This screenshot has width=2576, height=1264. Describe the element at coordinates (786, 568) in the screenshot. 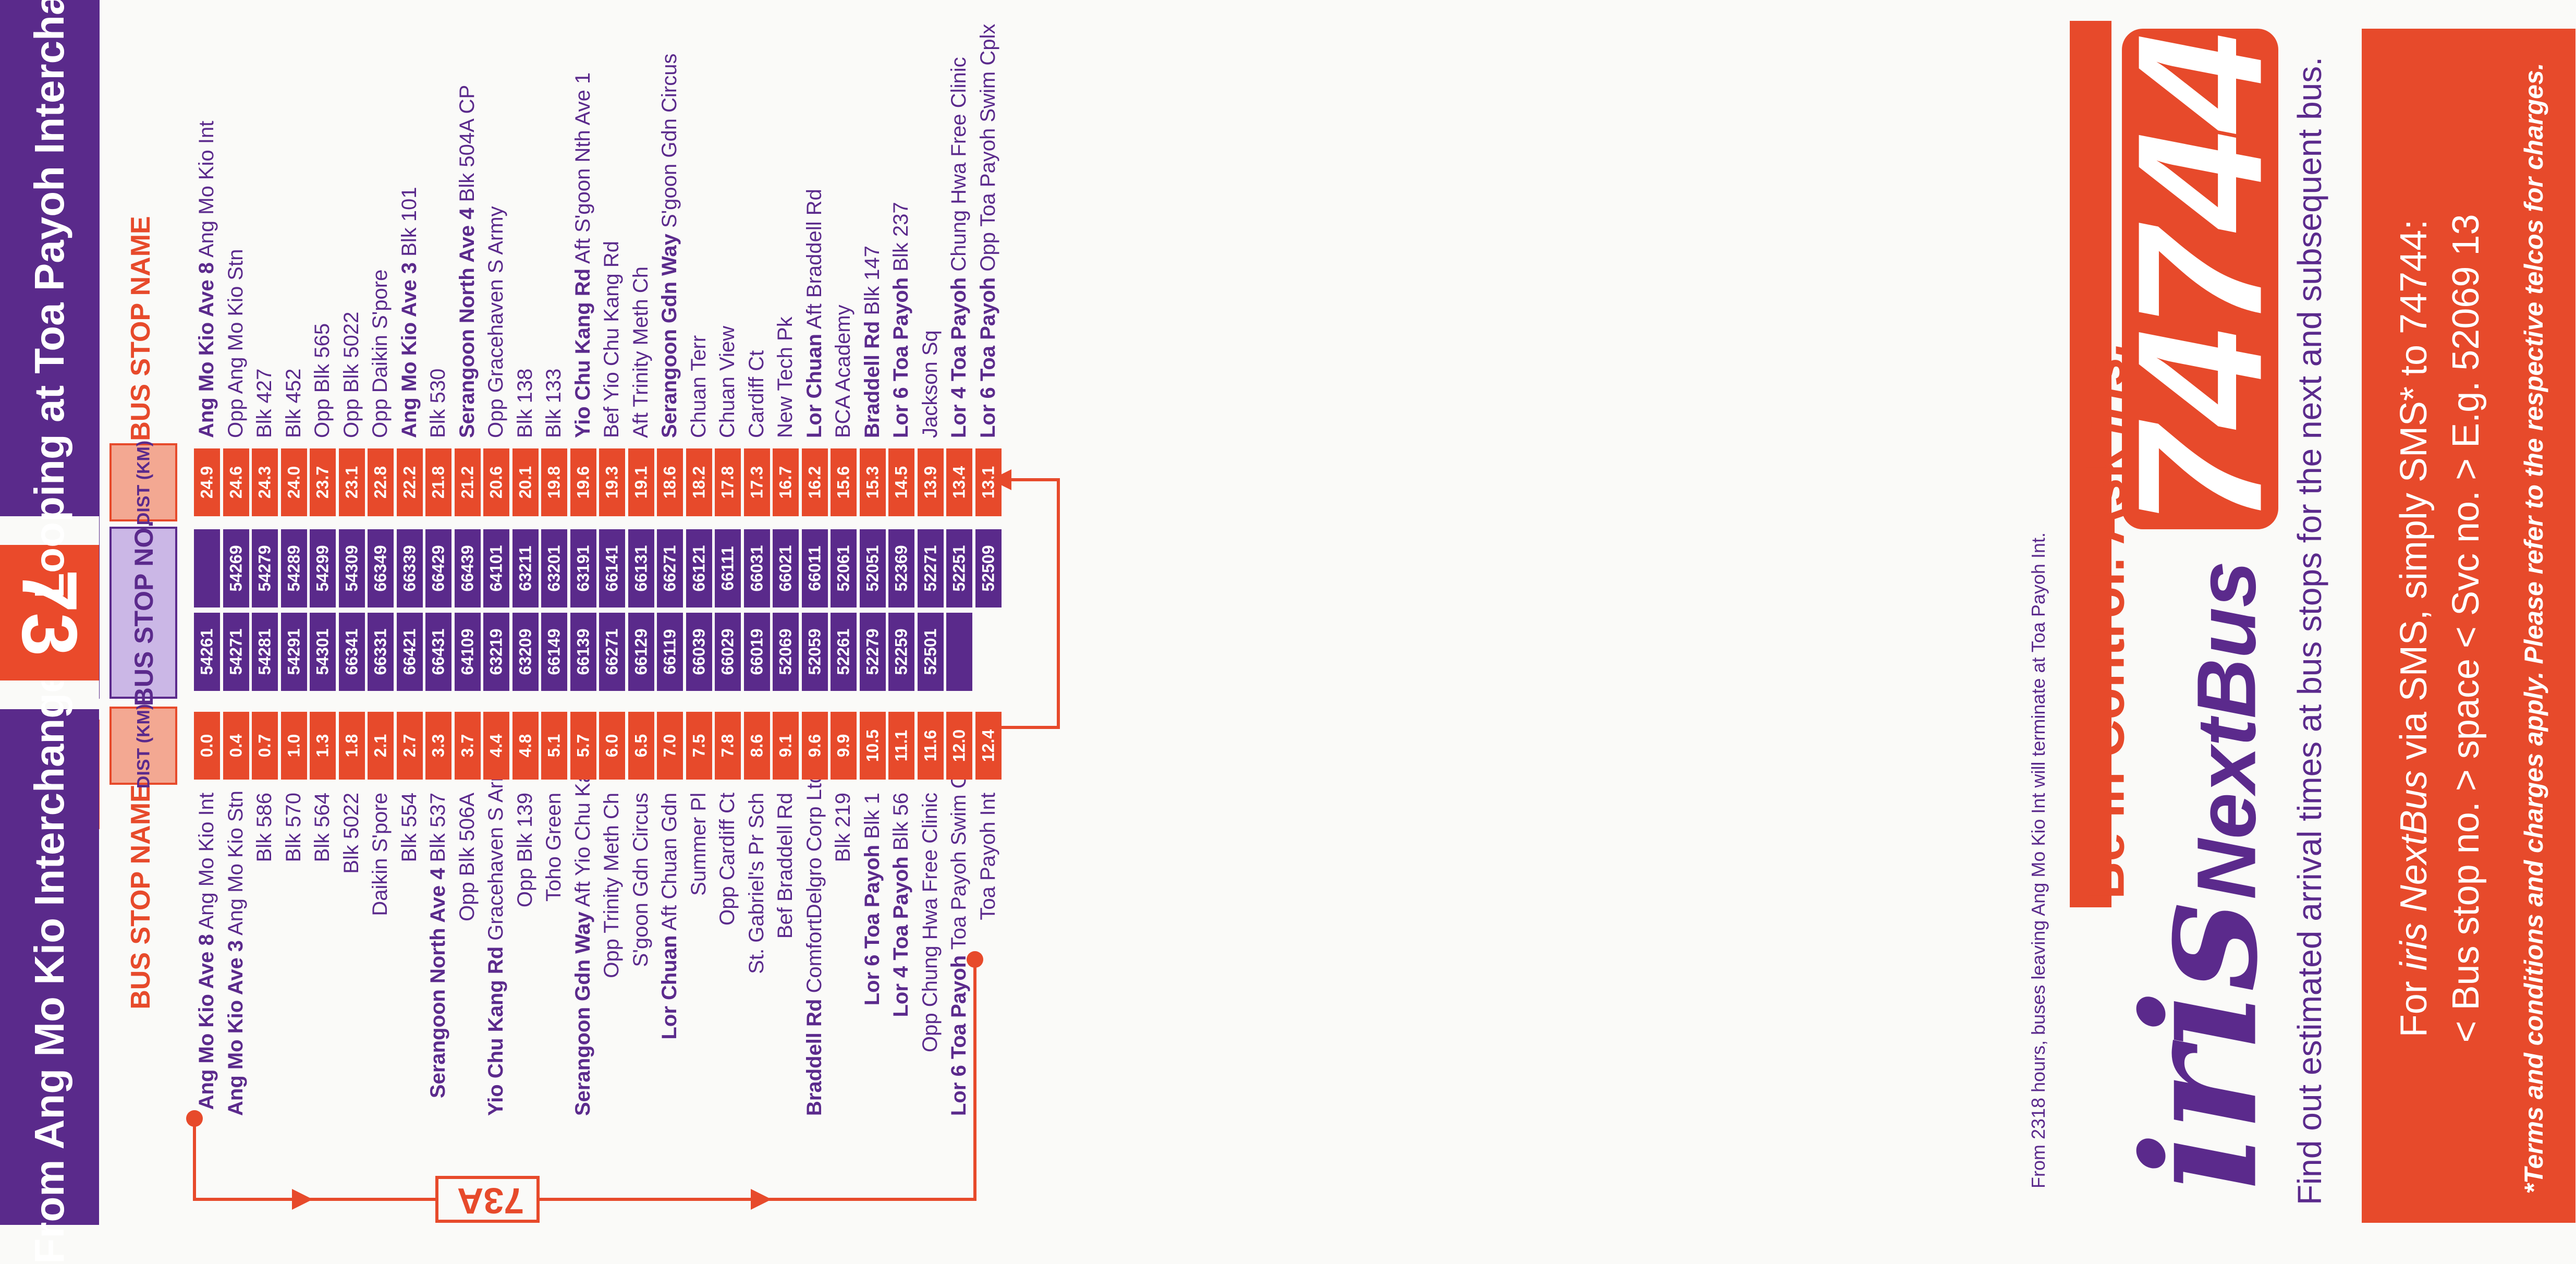

I see `right-stop-no-cell: 66021` at that location.